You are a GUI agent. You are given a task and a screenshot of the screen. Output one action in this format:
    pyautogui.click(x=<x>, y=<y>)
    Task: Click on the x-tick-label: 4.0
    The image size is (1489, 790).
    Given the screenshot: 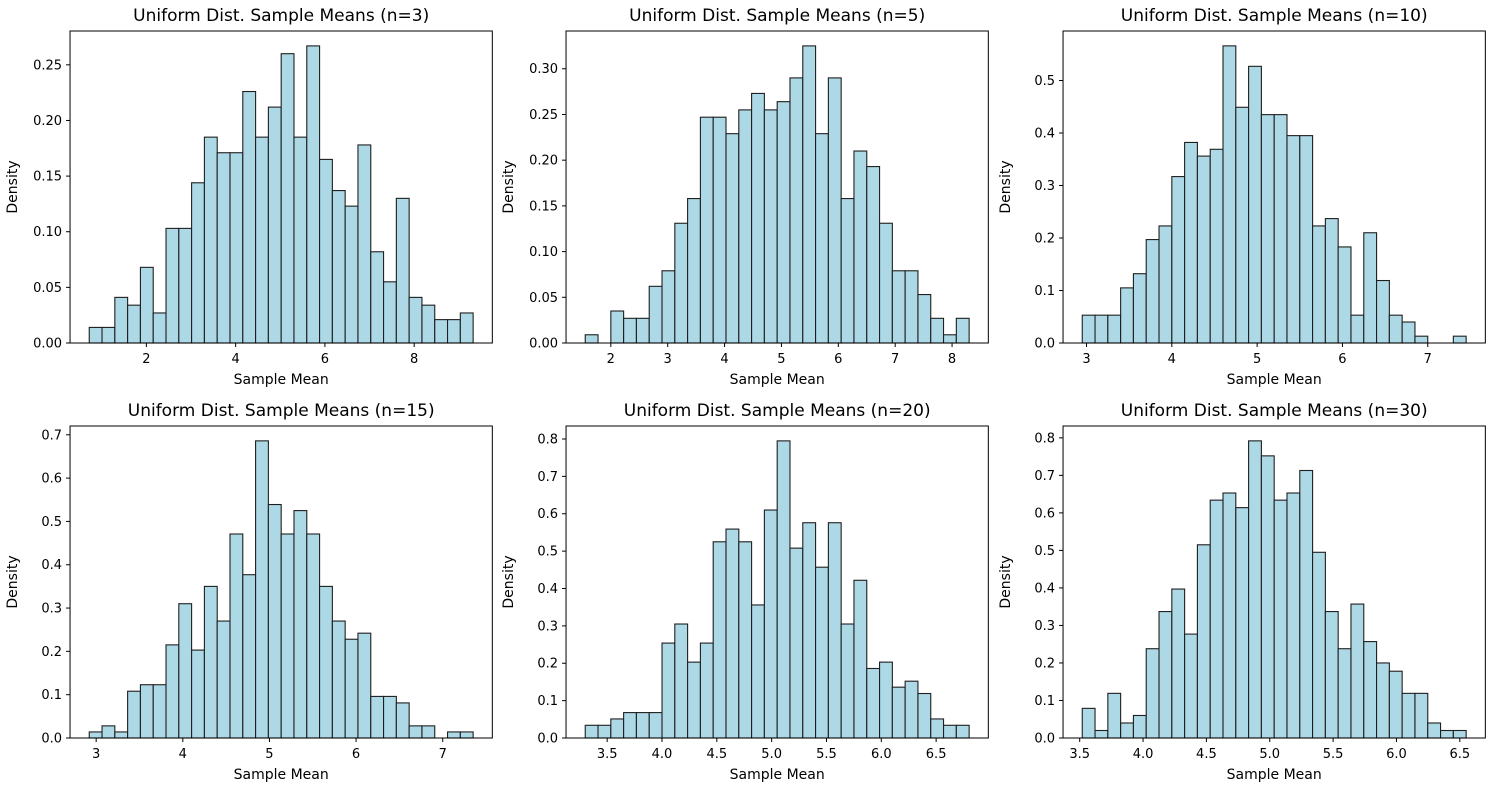 What is the action you would take?
    pyautogui.click(x=1142, y=754)
    